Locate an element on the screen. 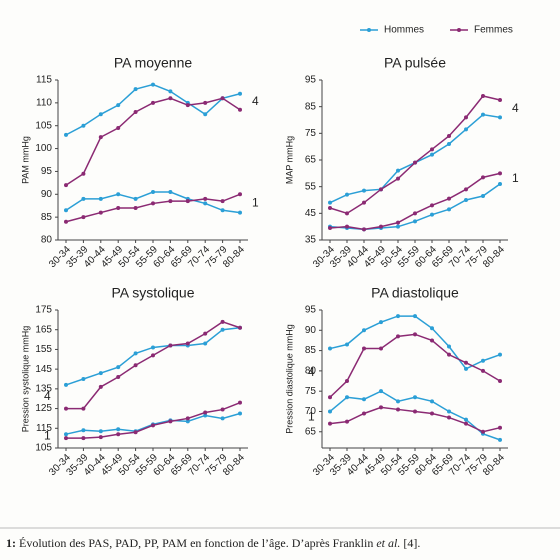 The image size is (560, 560). legend-marker is located at coordinates (459, 30).